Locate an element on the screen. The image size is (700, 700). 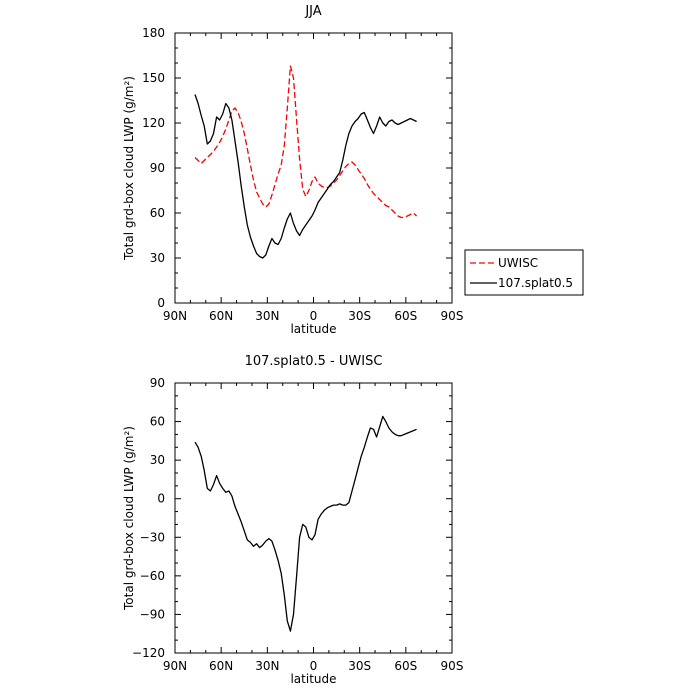
y-tick-label: 120 is located at coordinates (153, 123).